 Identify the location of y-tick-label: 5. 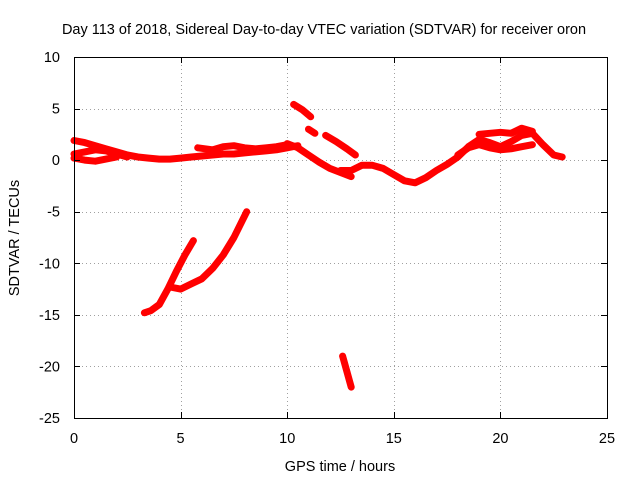
(56, 110).